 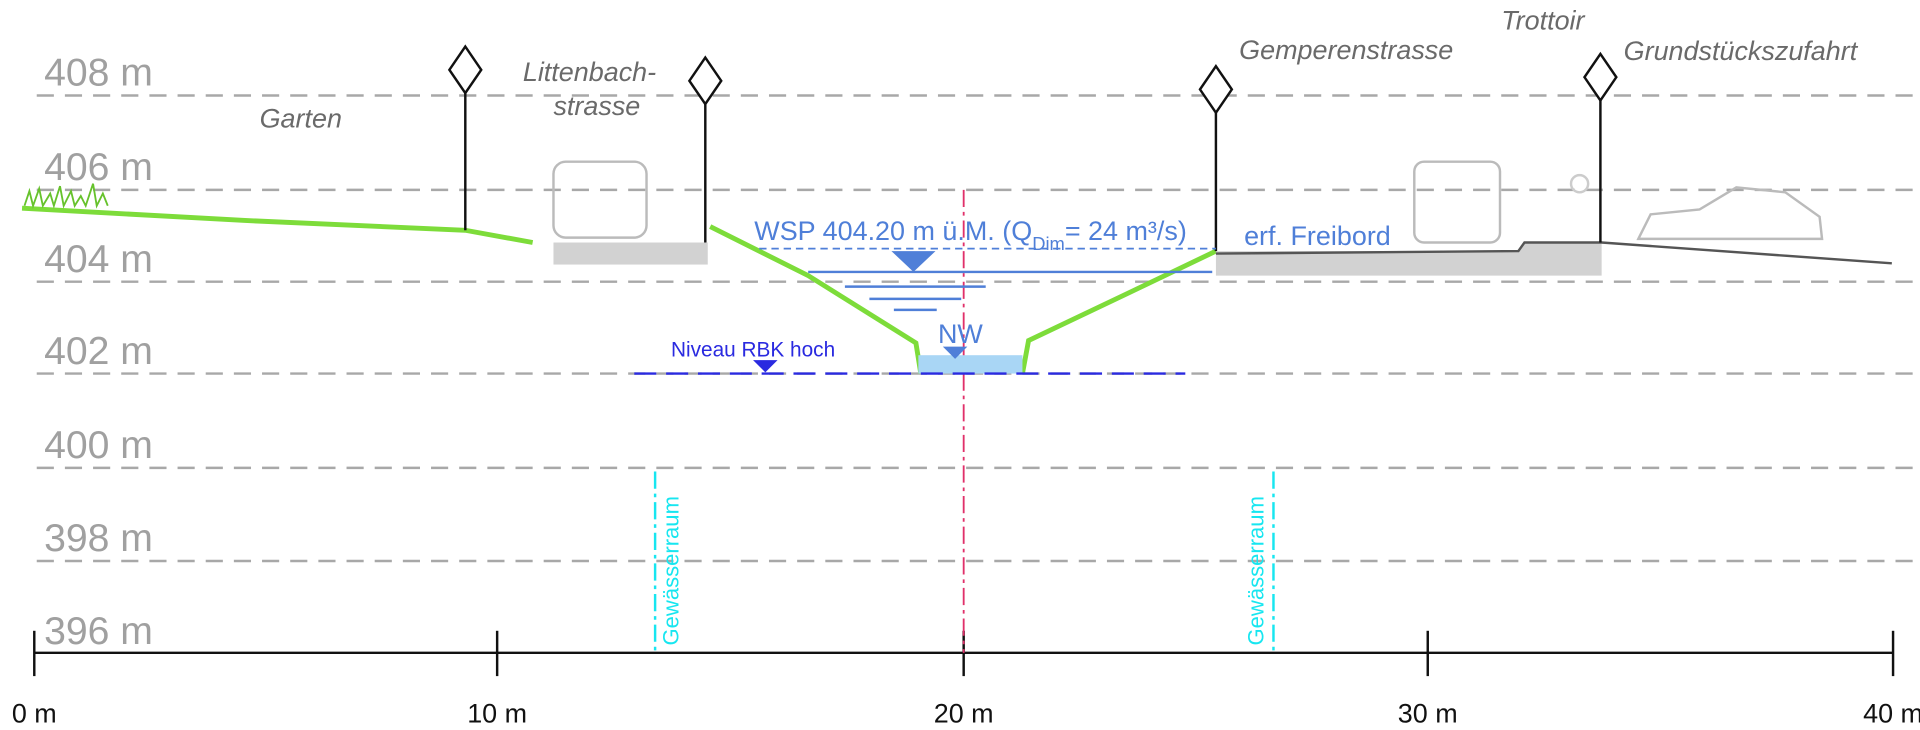 I want to click on low-water-label: NW, so click(x=960, y=334).